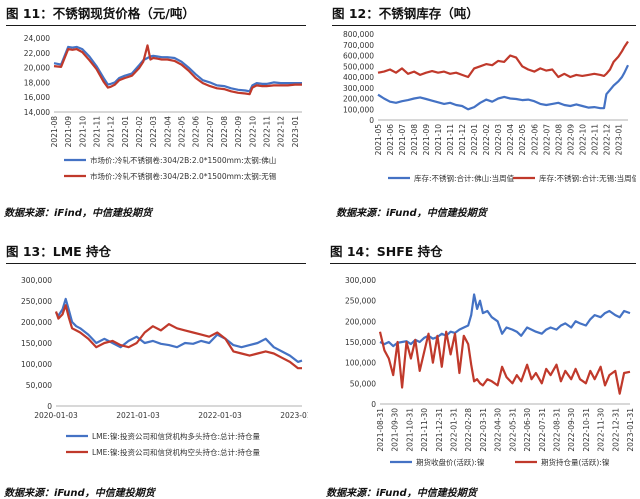  Describe the element at coordinates (138, 415) in the screenshot. I see `x-tick-label: 2021-01-03` at that location.